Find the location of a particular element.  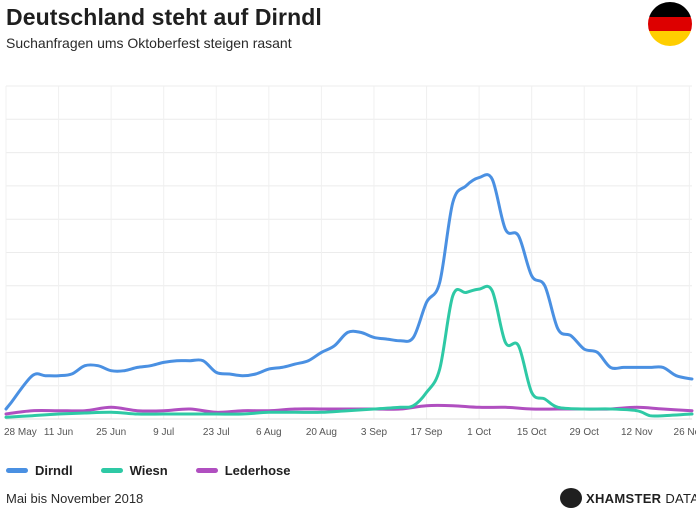

legend-item-lederhose: Lederhose is located at coordinates (243, 470).